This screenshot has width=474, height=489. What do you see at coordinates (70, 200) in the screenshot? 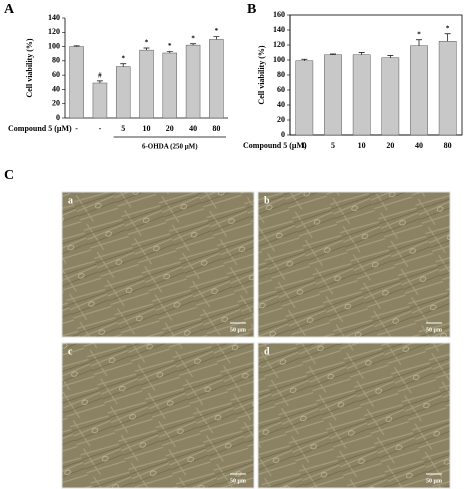
I see `image-label: a` at bounding box center [70, 200].